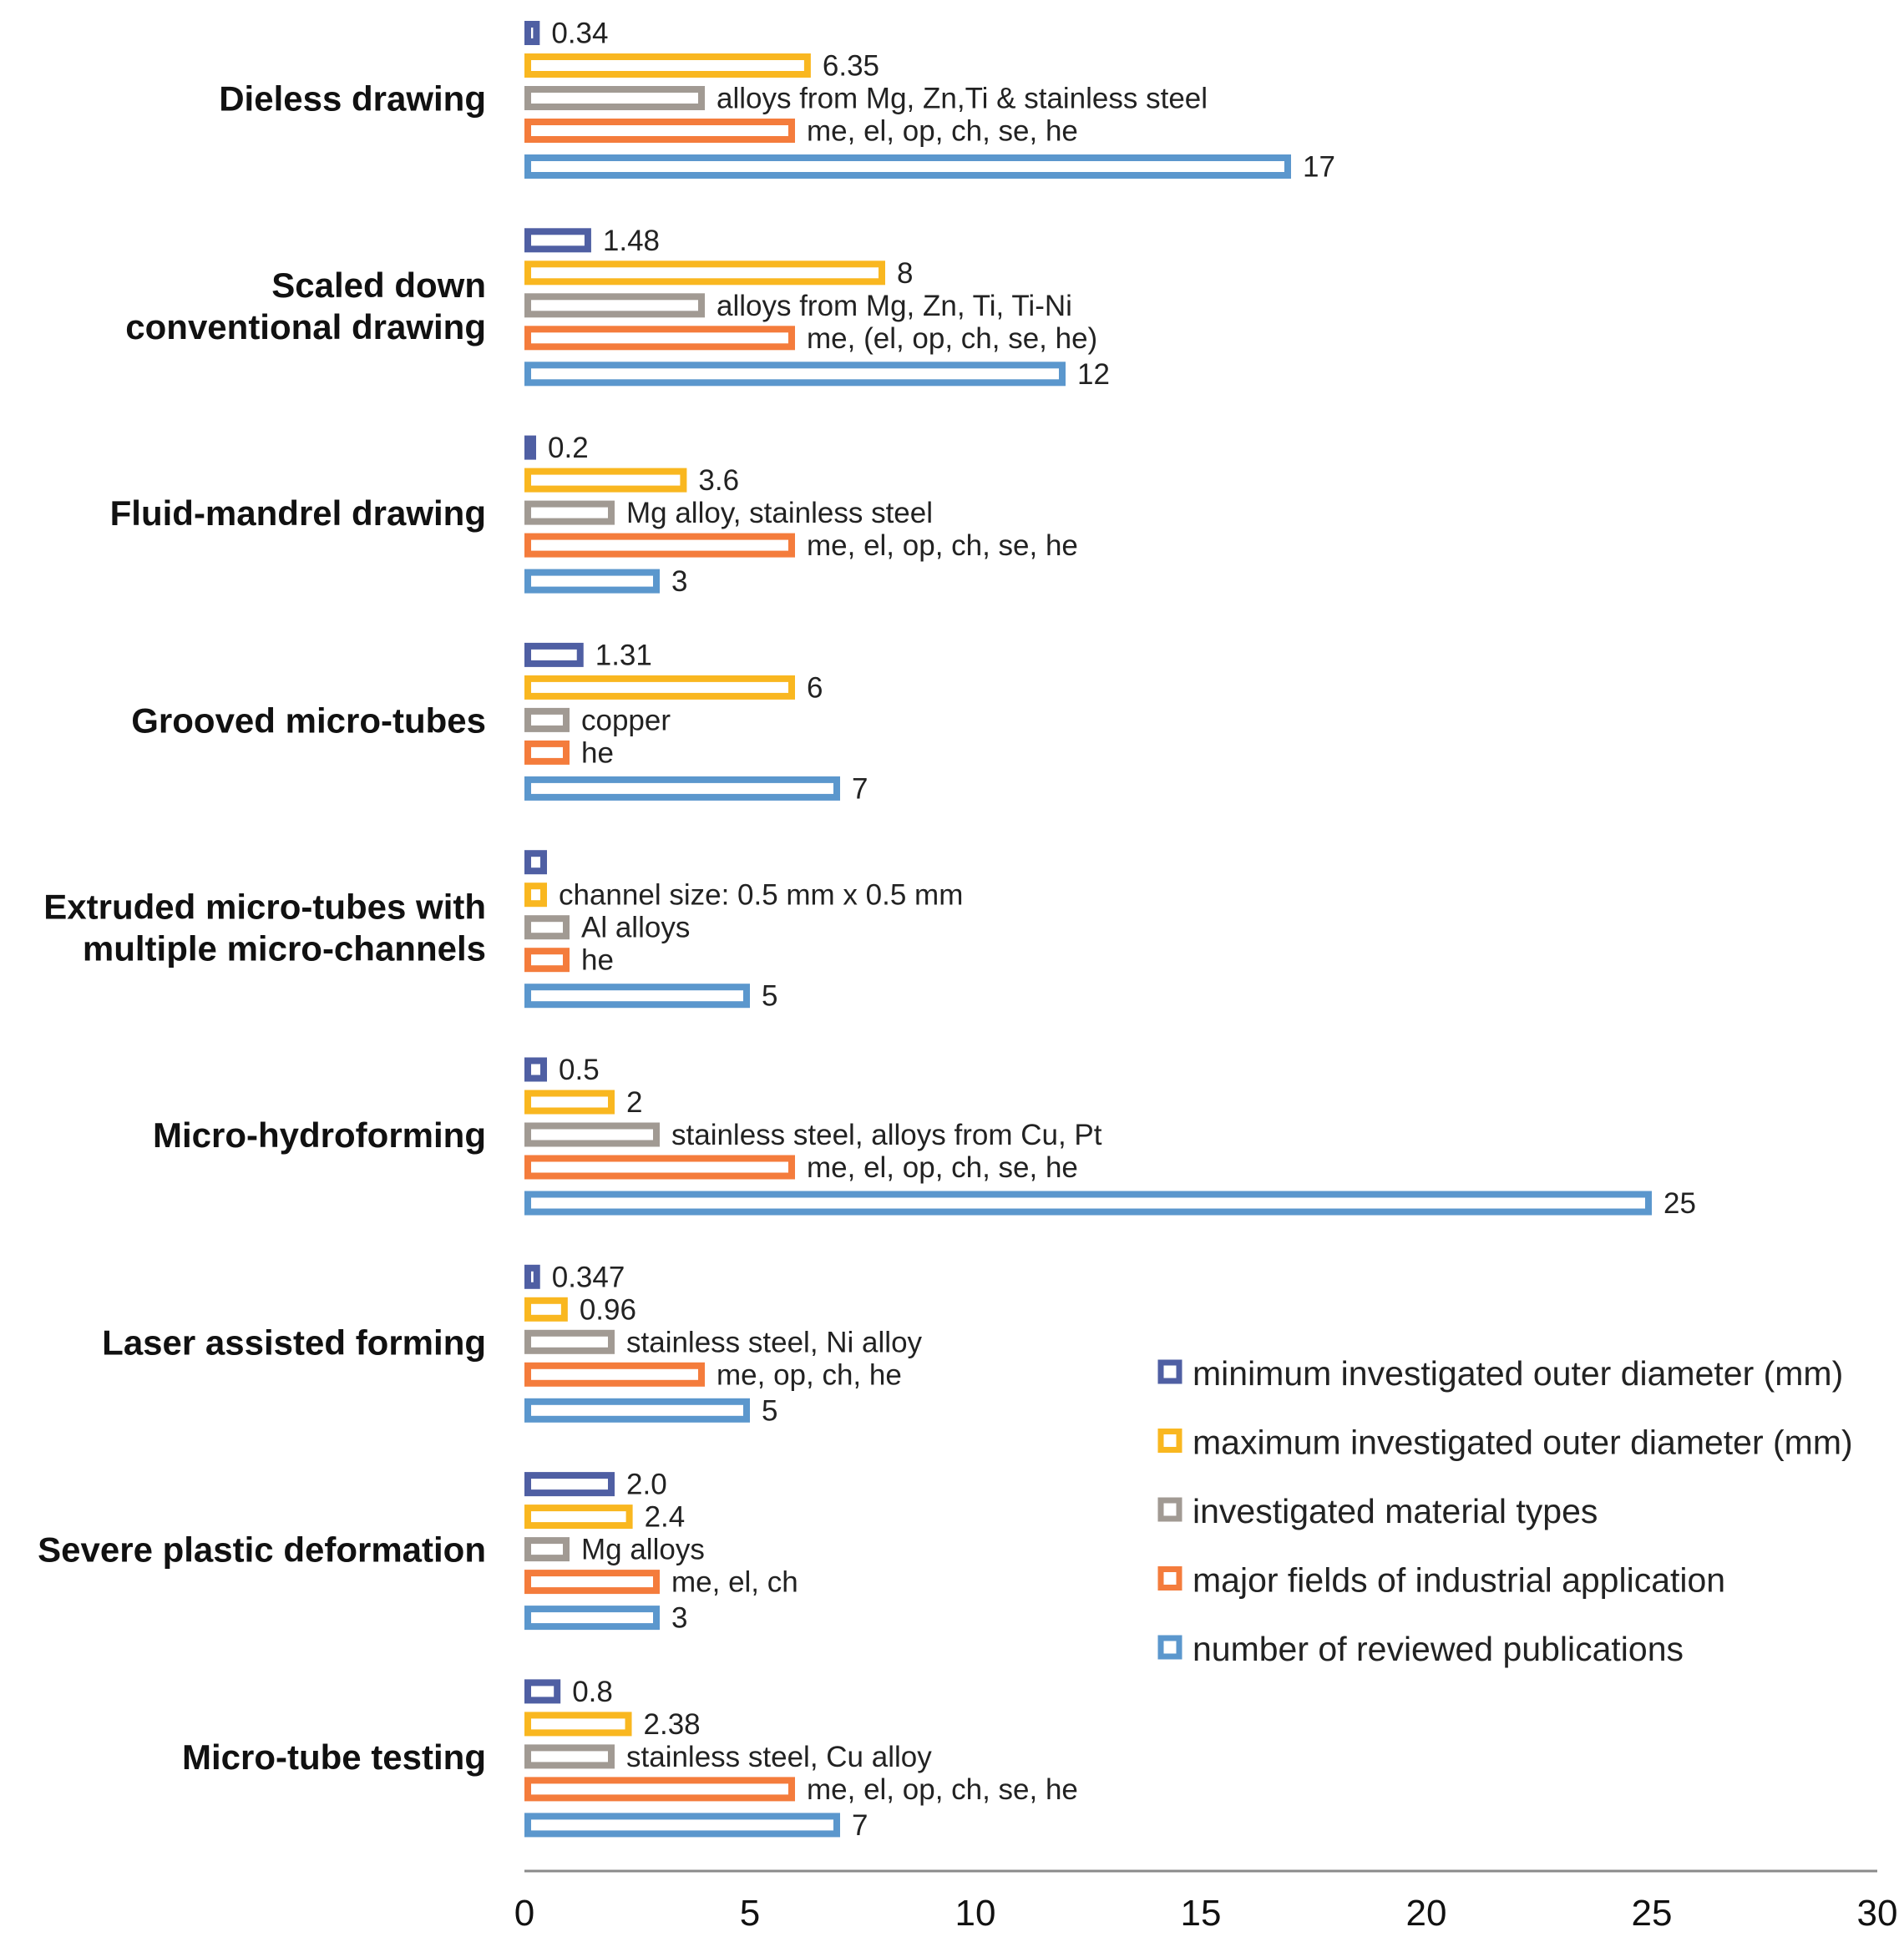 The image size is (1904, 1942). Describe the element at coordinates (851, 66) in the screenshot. I see `bar-data-label: 6.35` at that location.